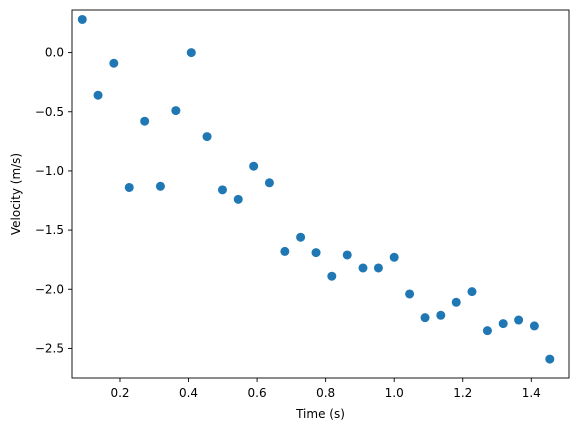  Describe the element at coordinates (119, 393) in the screenshot. I see `x-tick-label: 0.2` at that location.